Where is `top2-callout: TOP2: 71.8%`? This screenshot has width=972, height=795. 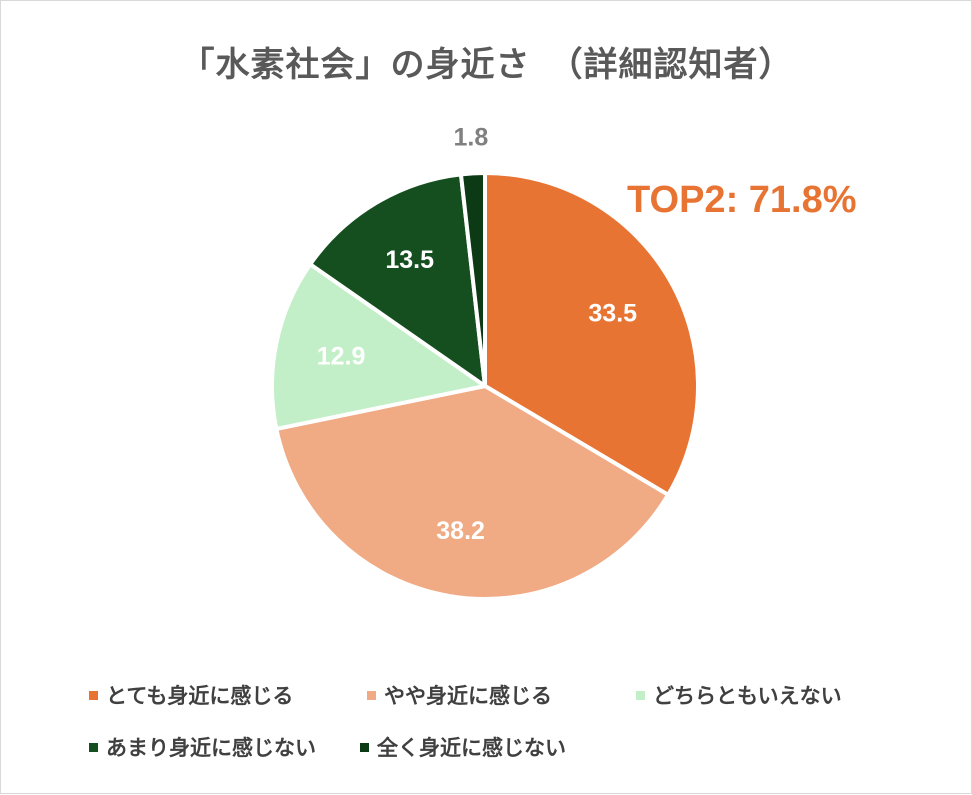 top2-callout: TOP2: 71.8% is located at coordinates (742, 200).